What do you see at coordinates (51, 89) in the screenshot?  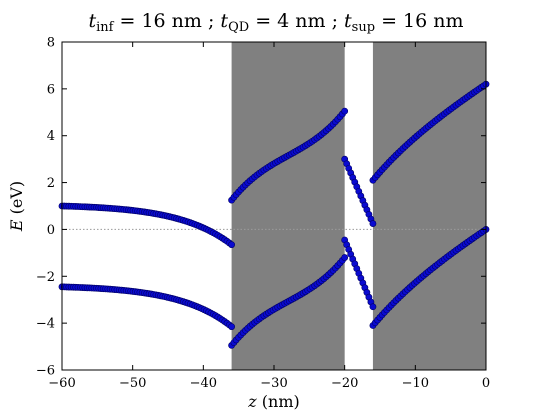 I see `y-tick-label-6: 6` at bounding box center [51, 89].